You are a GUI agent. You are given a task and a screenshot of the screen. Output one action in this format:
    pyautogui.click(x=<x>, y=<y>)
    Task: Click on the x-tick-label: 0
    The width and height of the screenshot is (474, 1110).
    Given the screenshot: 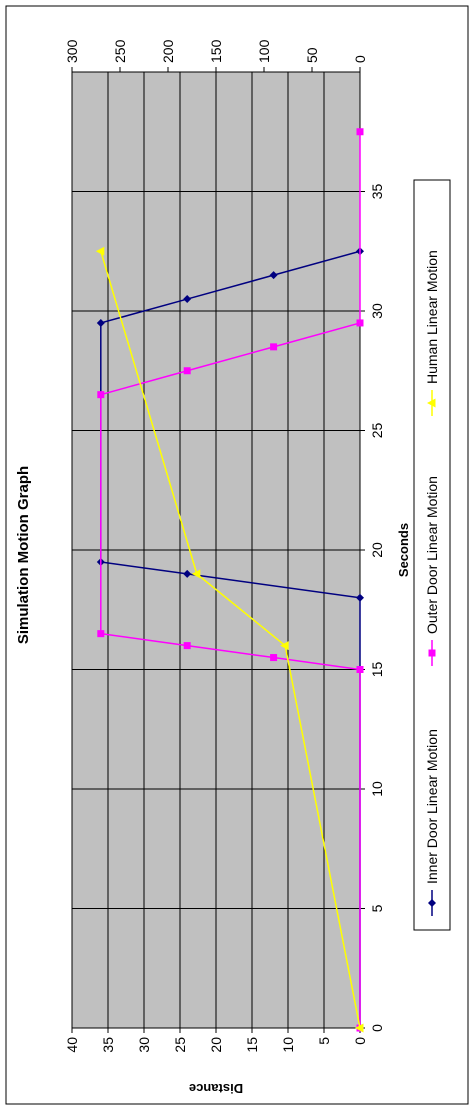 What is the action you would take?
    pyautogui.click(x=377, y=1028)
    